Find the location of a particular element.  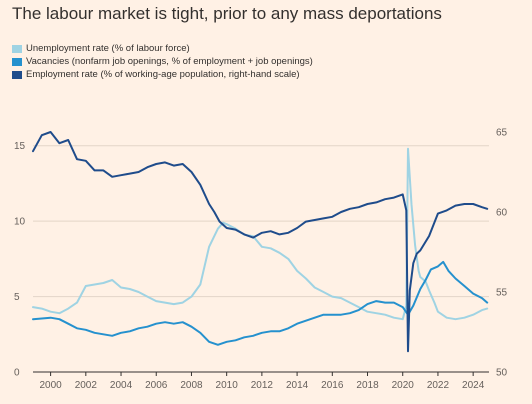

x-tick-label: 2016 is located at coordinates (332, 385).